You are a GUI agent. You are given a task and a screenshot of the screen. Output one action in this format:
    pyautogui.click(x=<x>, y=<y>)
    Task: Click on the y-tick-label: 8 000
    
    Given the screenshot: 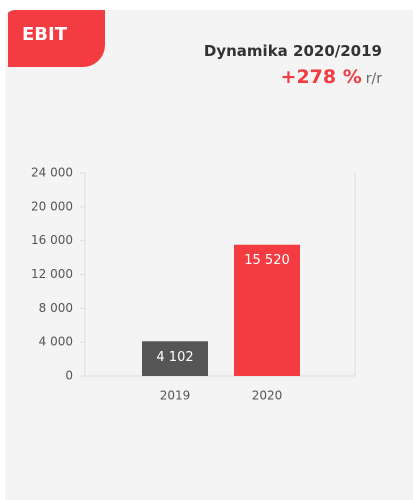 What is the action you would take?
    pyautogui.click(x=56, y=308)
    